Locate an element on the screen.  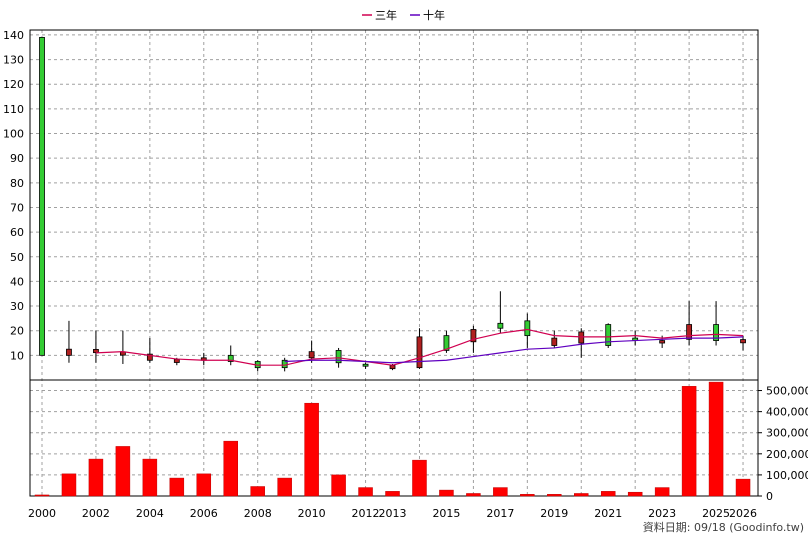
price-axis: 10 20 30 40 50 60 70 80 90 100 110 120 130 140 is located at coordinates (13, 195).